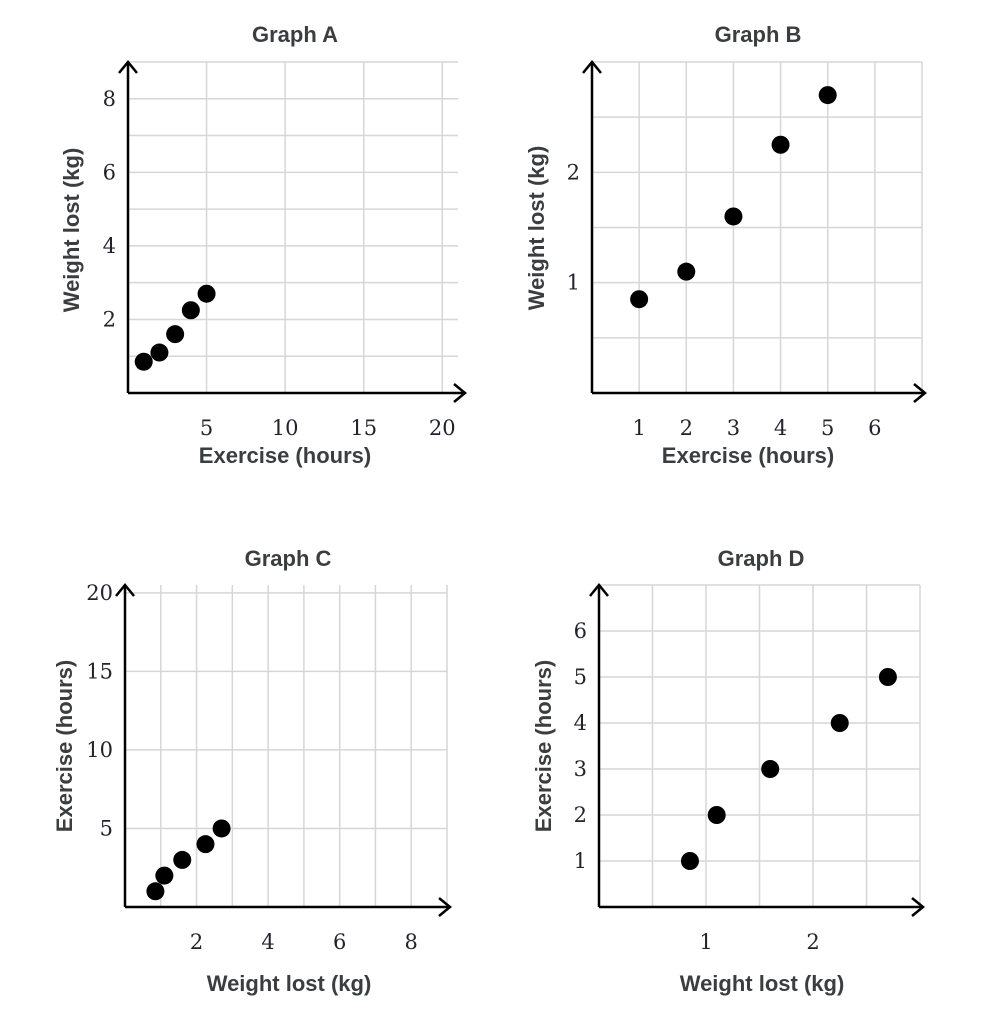 This screenshot has height=1024, width=999. I want to click on graph-b-x-tick-3: 4, so click(780, 428).